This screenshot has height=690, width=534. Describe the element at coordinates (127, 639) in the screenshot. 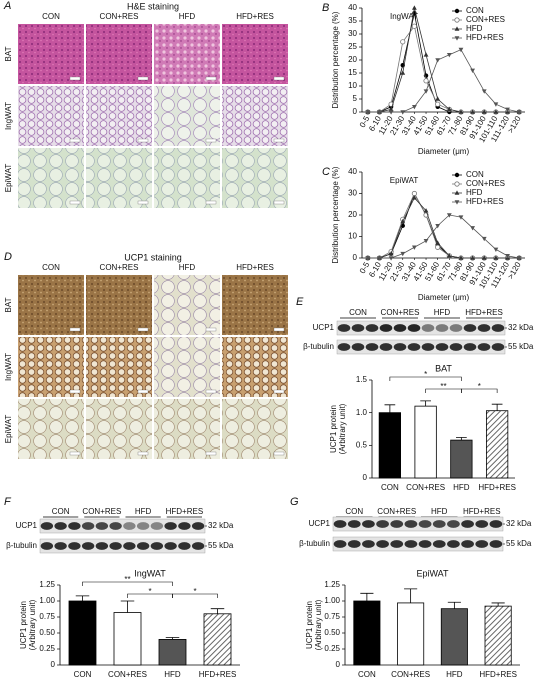

I see `bar` at that location.